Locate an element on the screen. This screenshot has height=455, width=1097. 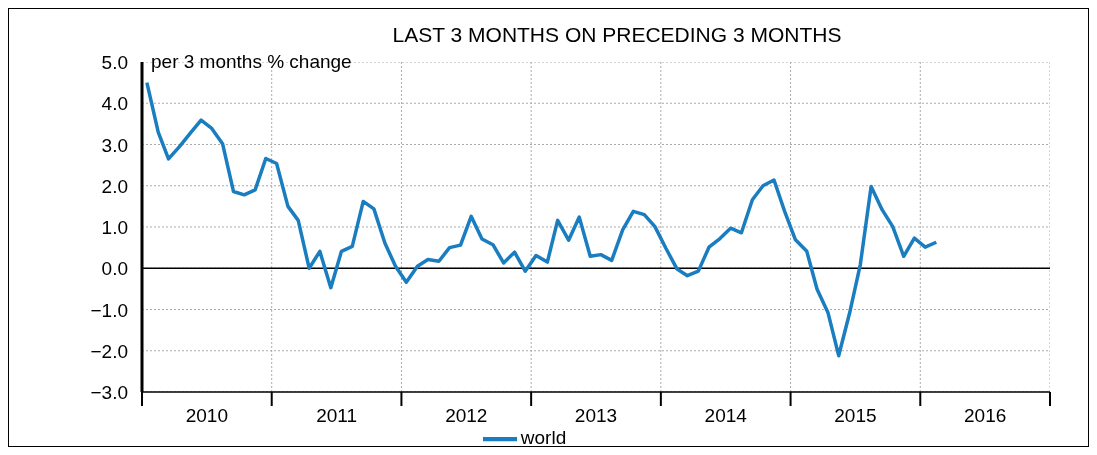
y-tick-label: −3.0 is located at coordinates (109, 392).